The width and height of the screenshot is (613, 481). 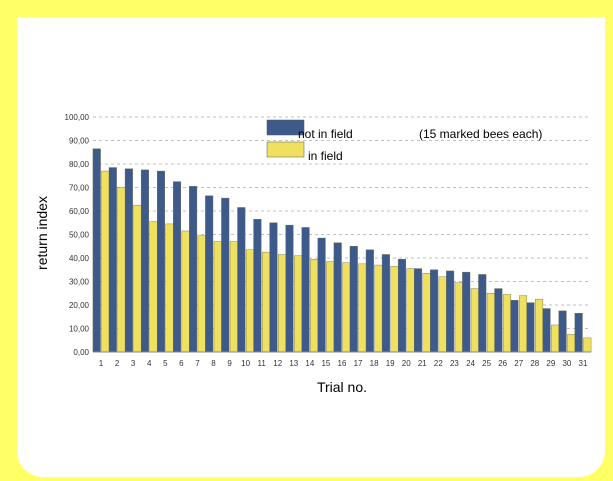 I want to click on y-tick-label: 40,00, so click(x=79, y=258).